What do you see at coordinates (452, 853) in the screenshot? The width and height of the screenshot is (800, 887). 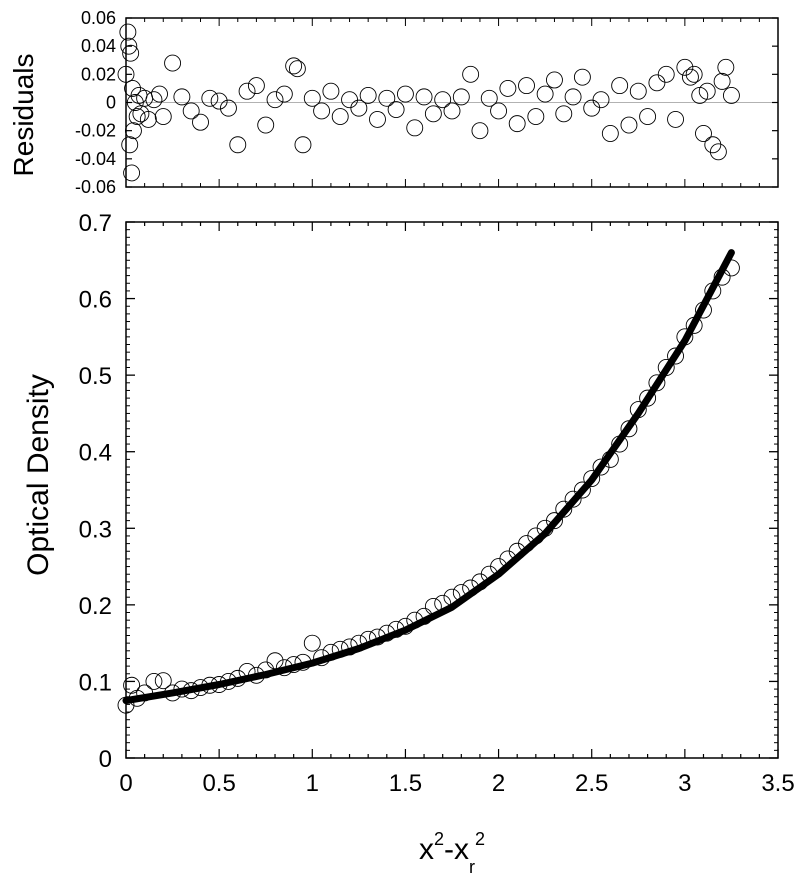 I see `main-x-axis-title: x2-xr2` at bounding box center [452, 853].